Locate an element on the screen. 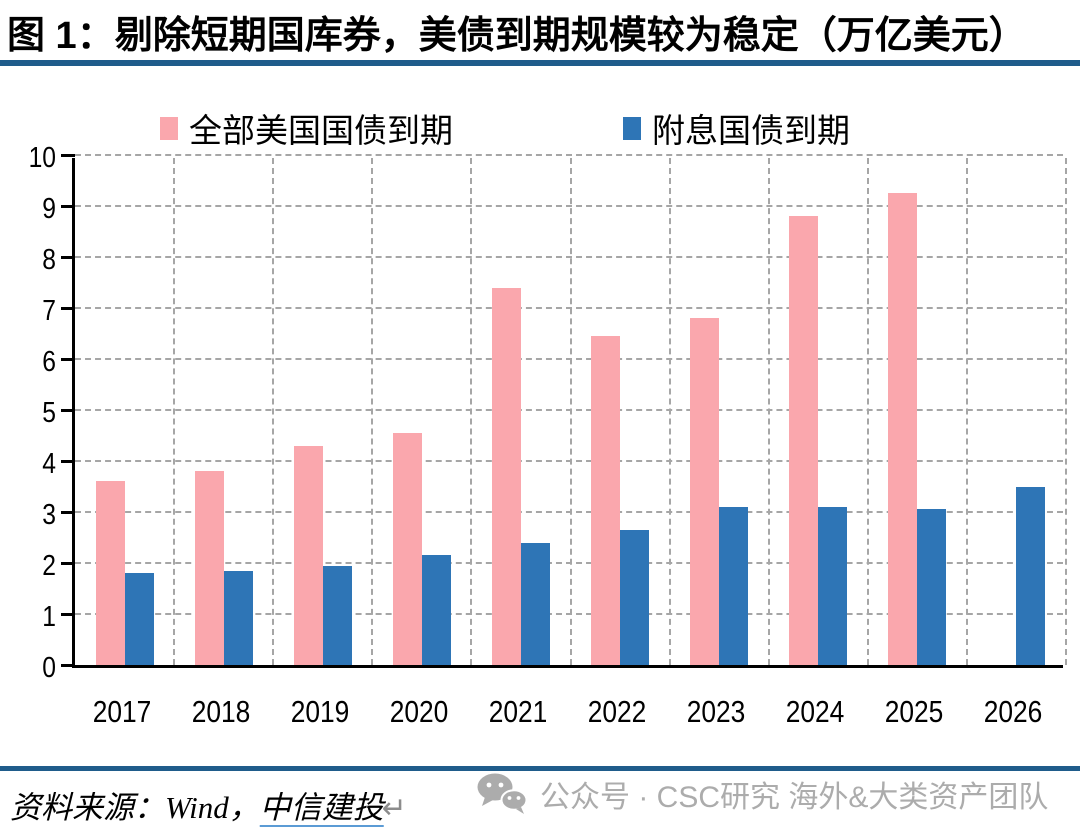 This screenshot has height=834, width=1080. bar-total-2020 is located at coordinates (407, 548).